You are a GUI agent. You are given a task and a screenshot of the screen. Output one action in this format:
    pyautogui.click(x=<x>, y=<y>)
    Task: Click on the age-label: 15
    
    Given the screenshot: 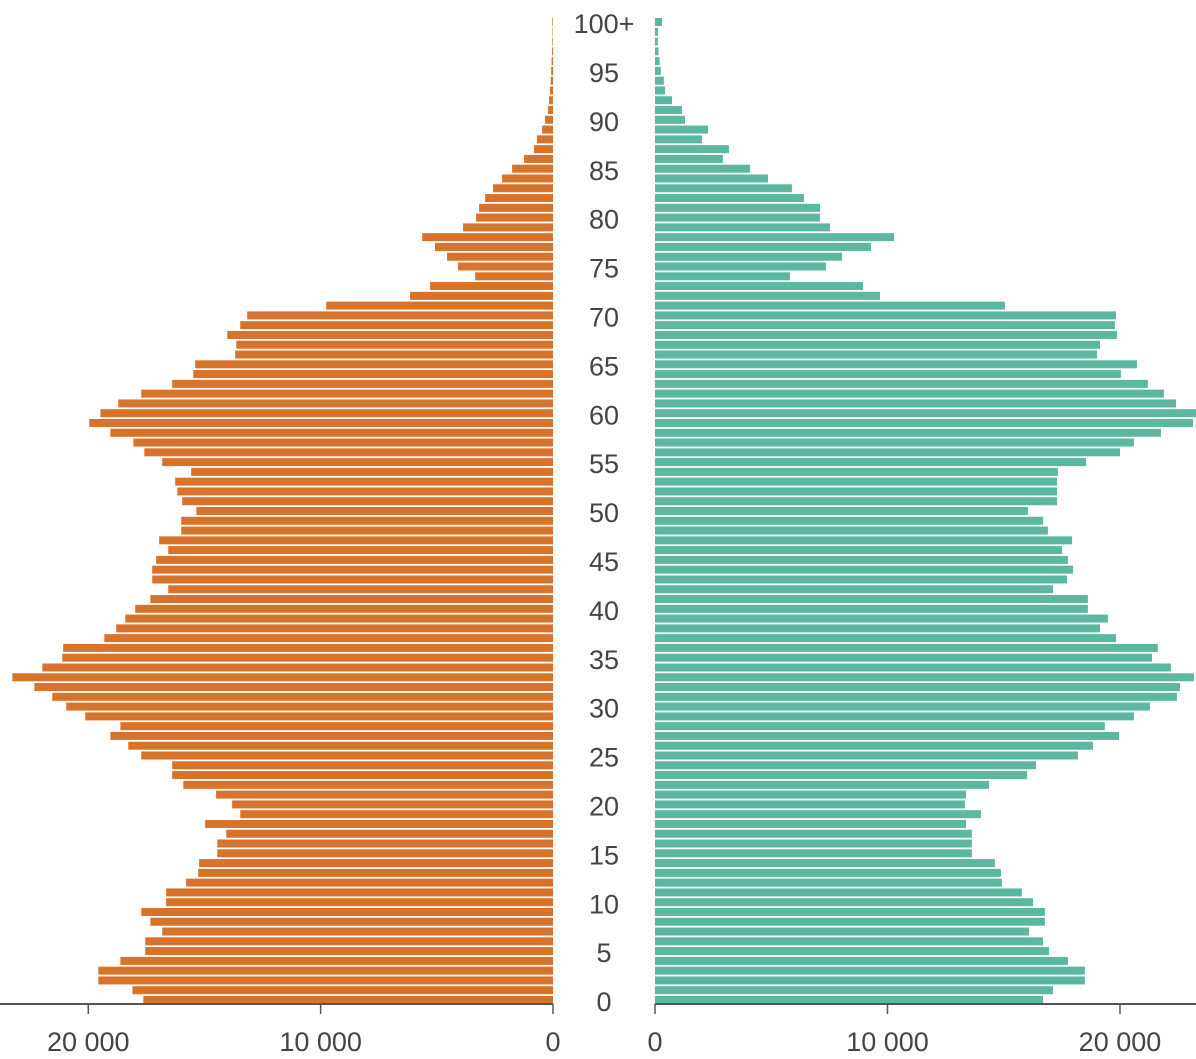 What is the action you would take?
    pyautogui.click(x=604, y=855)
    